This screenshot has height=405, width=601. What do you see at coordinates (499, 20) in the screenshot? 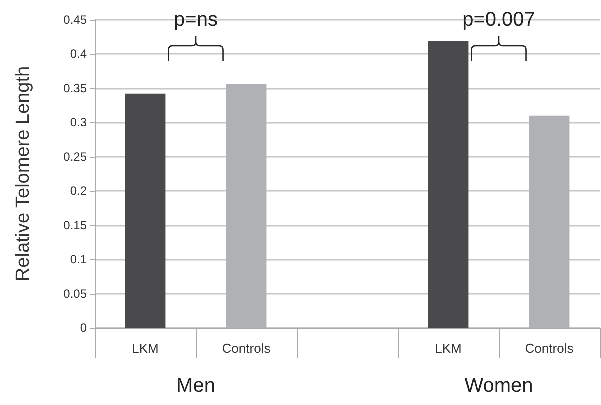
I see `annotation: p=0.007` at bounding box center [499, 20].